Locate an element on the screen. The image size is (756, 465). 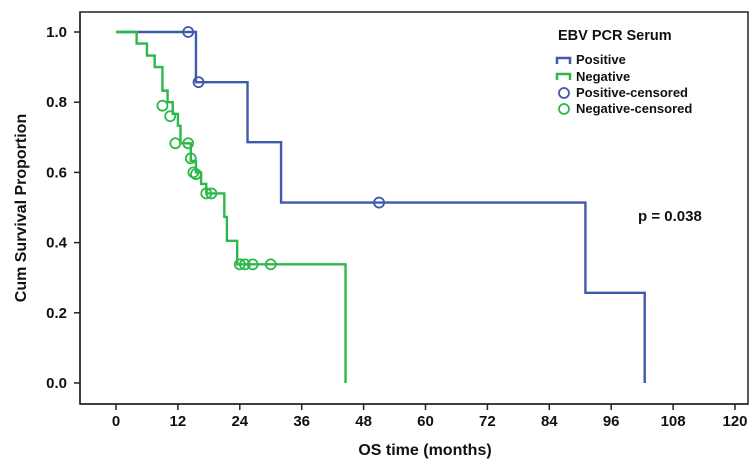
y-tick-label-1: 0.2 is located at coordinates (56, 313).